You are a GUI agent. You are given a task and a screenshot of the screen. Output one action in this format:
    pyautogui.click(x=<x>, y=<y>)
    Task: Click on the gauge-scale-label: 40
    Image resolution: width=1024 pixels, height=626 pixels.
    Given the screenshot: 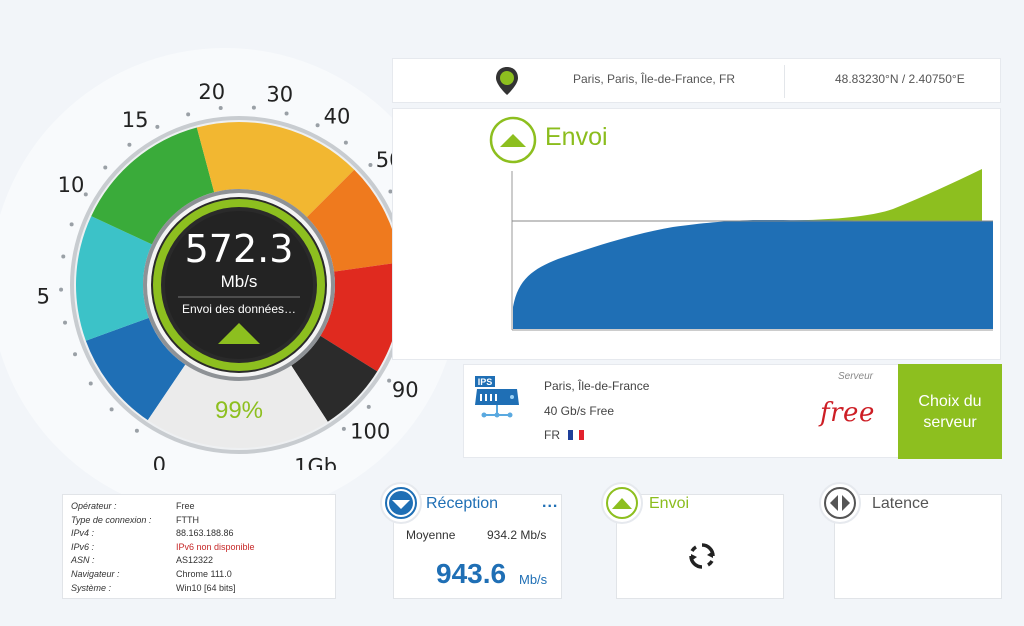 What is the action you would take?
    pyautogui.click(x=337, y=116)
    